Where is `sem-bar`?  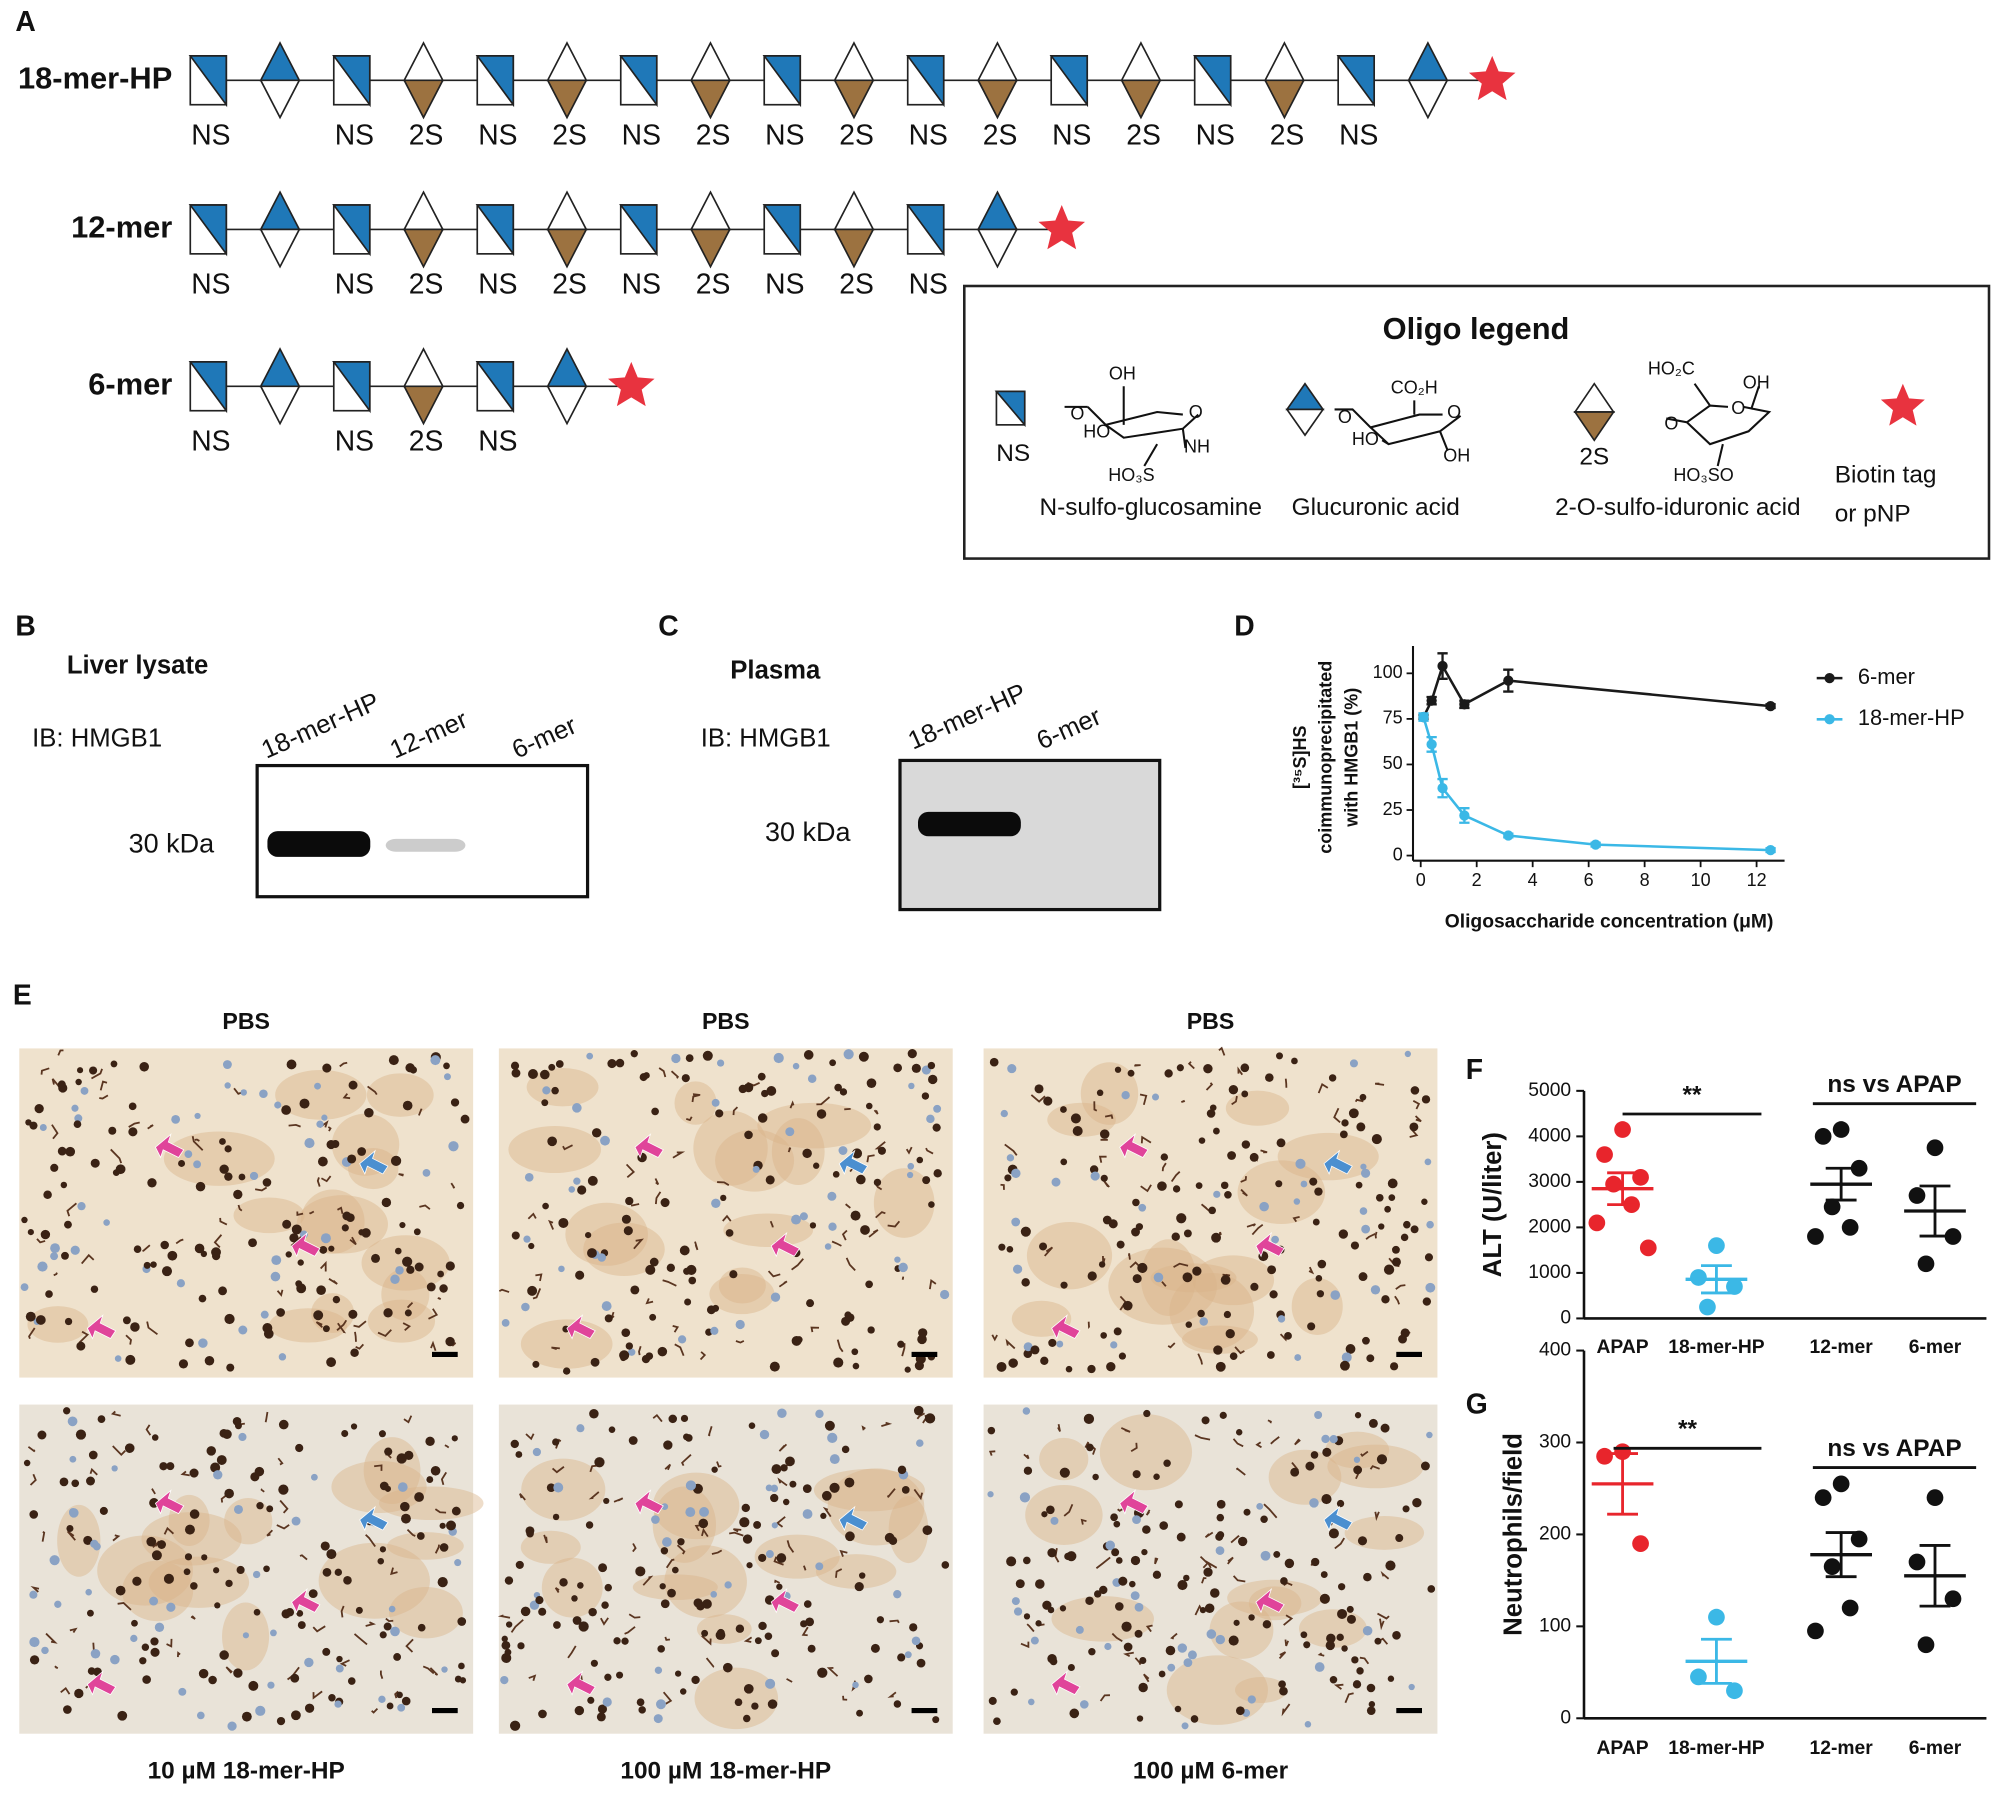
sem-bar is located at coordinates (1841, 1555).